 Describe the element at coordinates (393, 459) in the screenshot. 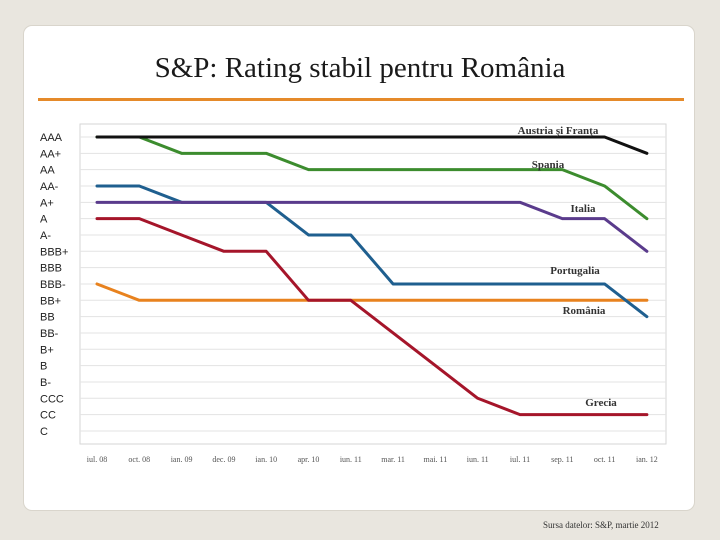

I see `x-tick-label: mar. 11` at that location.